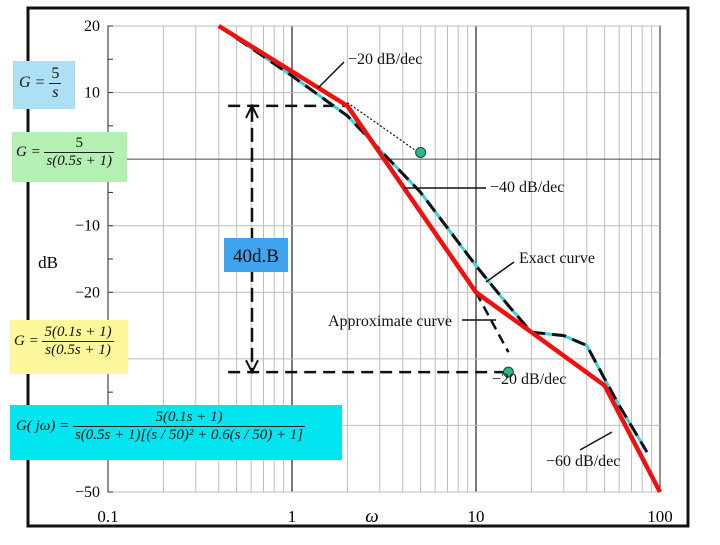 This screenshot has width=720, height=545. What do you see at coordinates (252, 111) in the screenshot?
I see `gap-arrowhead-top` at bounding box center [252, 111].